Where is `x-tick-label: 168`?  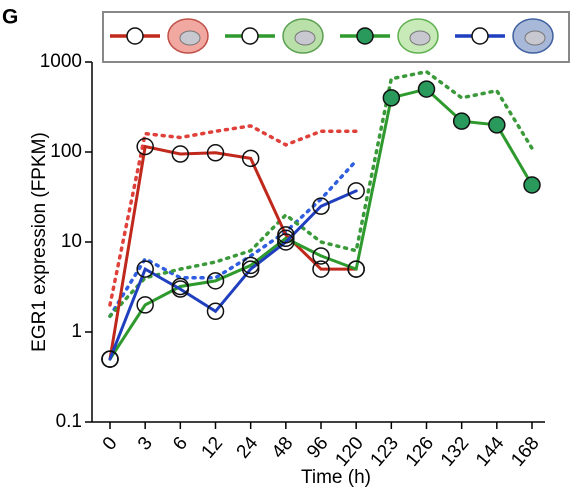 x-tick-label: 168 is located at coordinates (525, 452).